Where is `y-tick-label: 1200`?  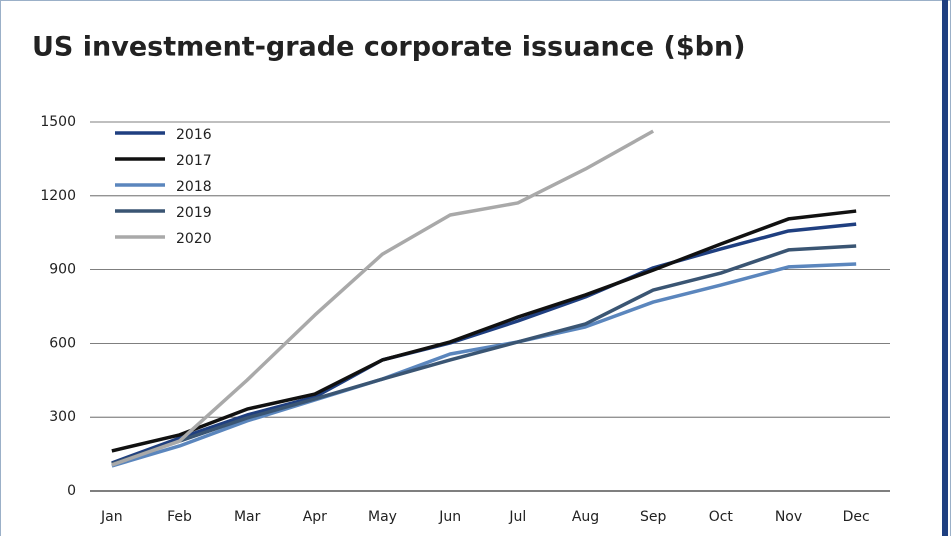
y-tick-label: 1200 is located at coordinates (58, 196).